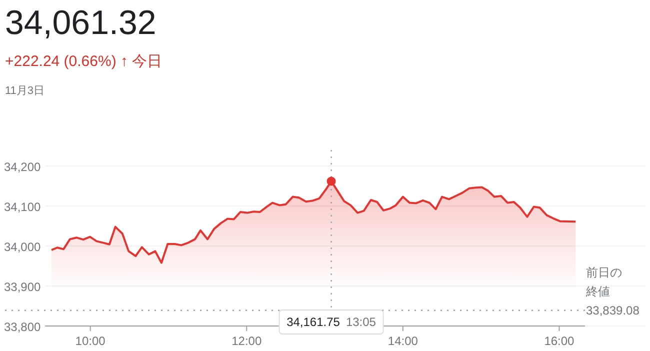 The width and height of the screenshot is (650, 351). What do you see at coordinates (559, 341) in the screenshot?
I see `x-tick-label: 16:00` at bounding box center [559, 341].